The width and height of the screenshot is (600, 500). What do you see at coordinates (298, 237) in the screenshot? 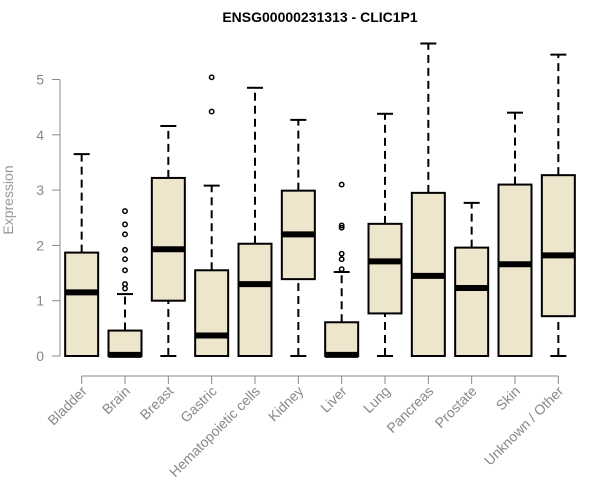
I see `box-kidney` at bounding box center [298, 237].